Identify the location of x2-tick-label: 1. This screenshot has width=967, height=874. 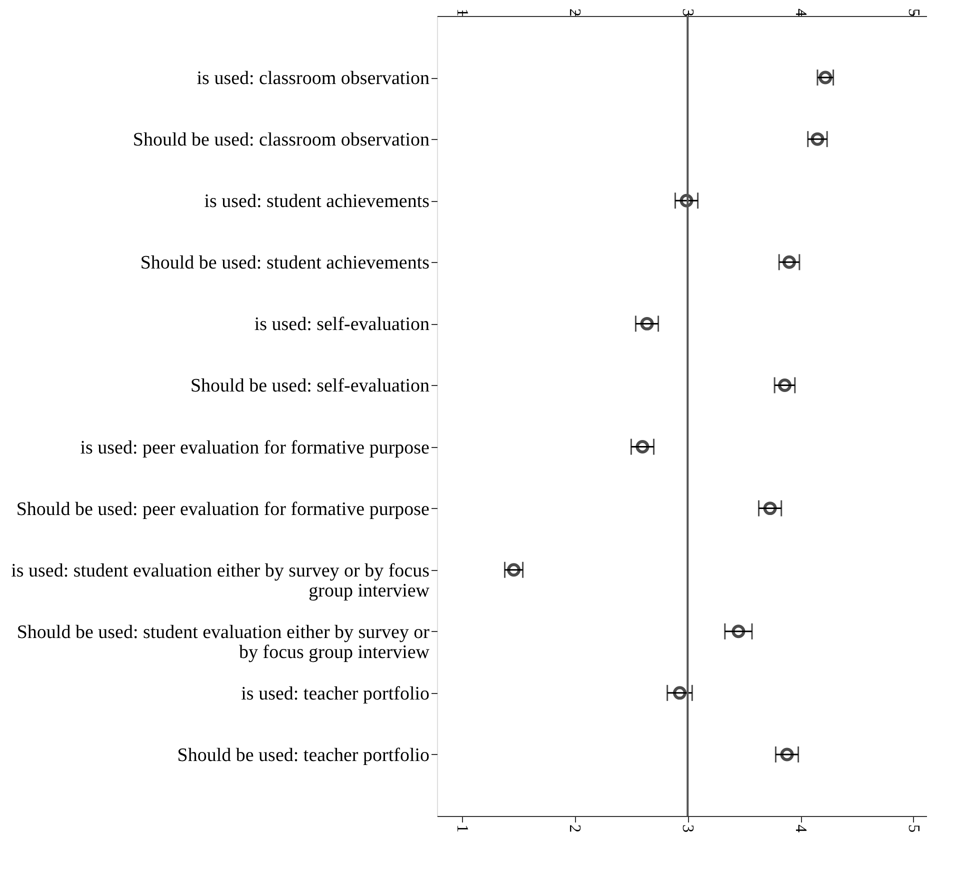
(461, 828).